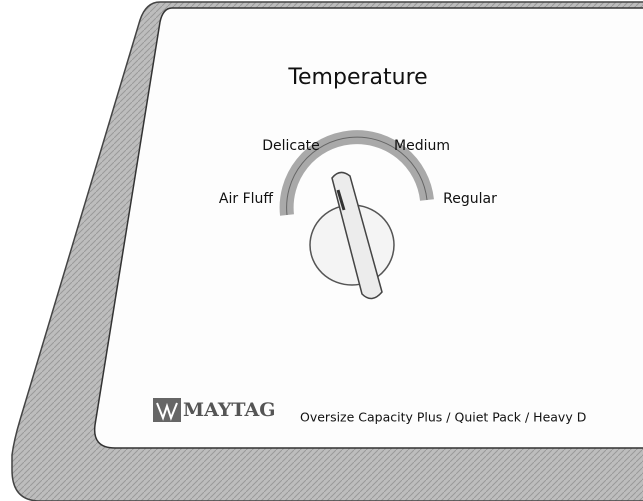  What do you see at coordinates (470, 199) in the screenshot?
I see `setting-label: Regular` at bounding box center [470, 199].